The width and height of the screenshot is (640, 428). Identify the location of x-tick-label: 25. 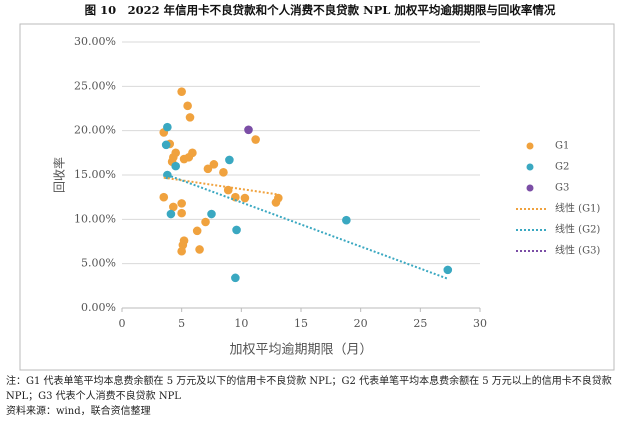
(420, 323).